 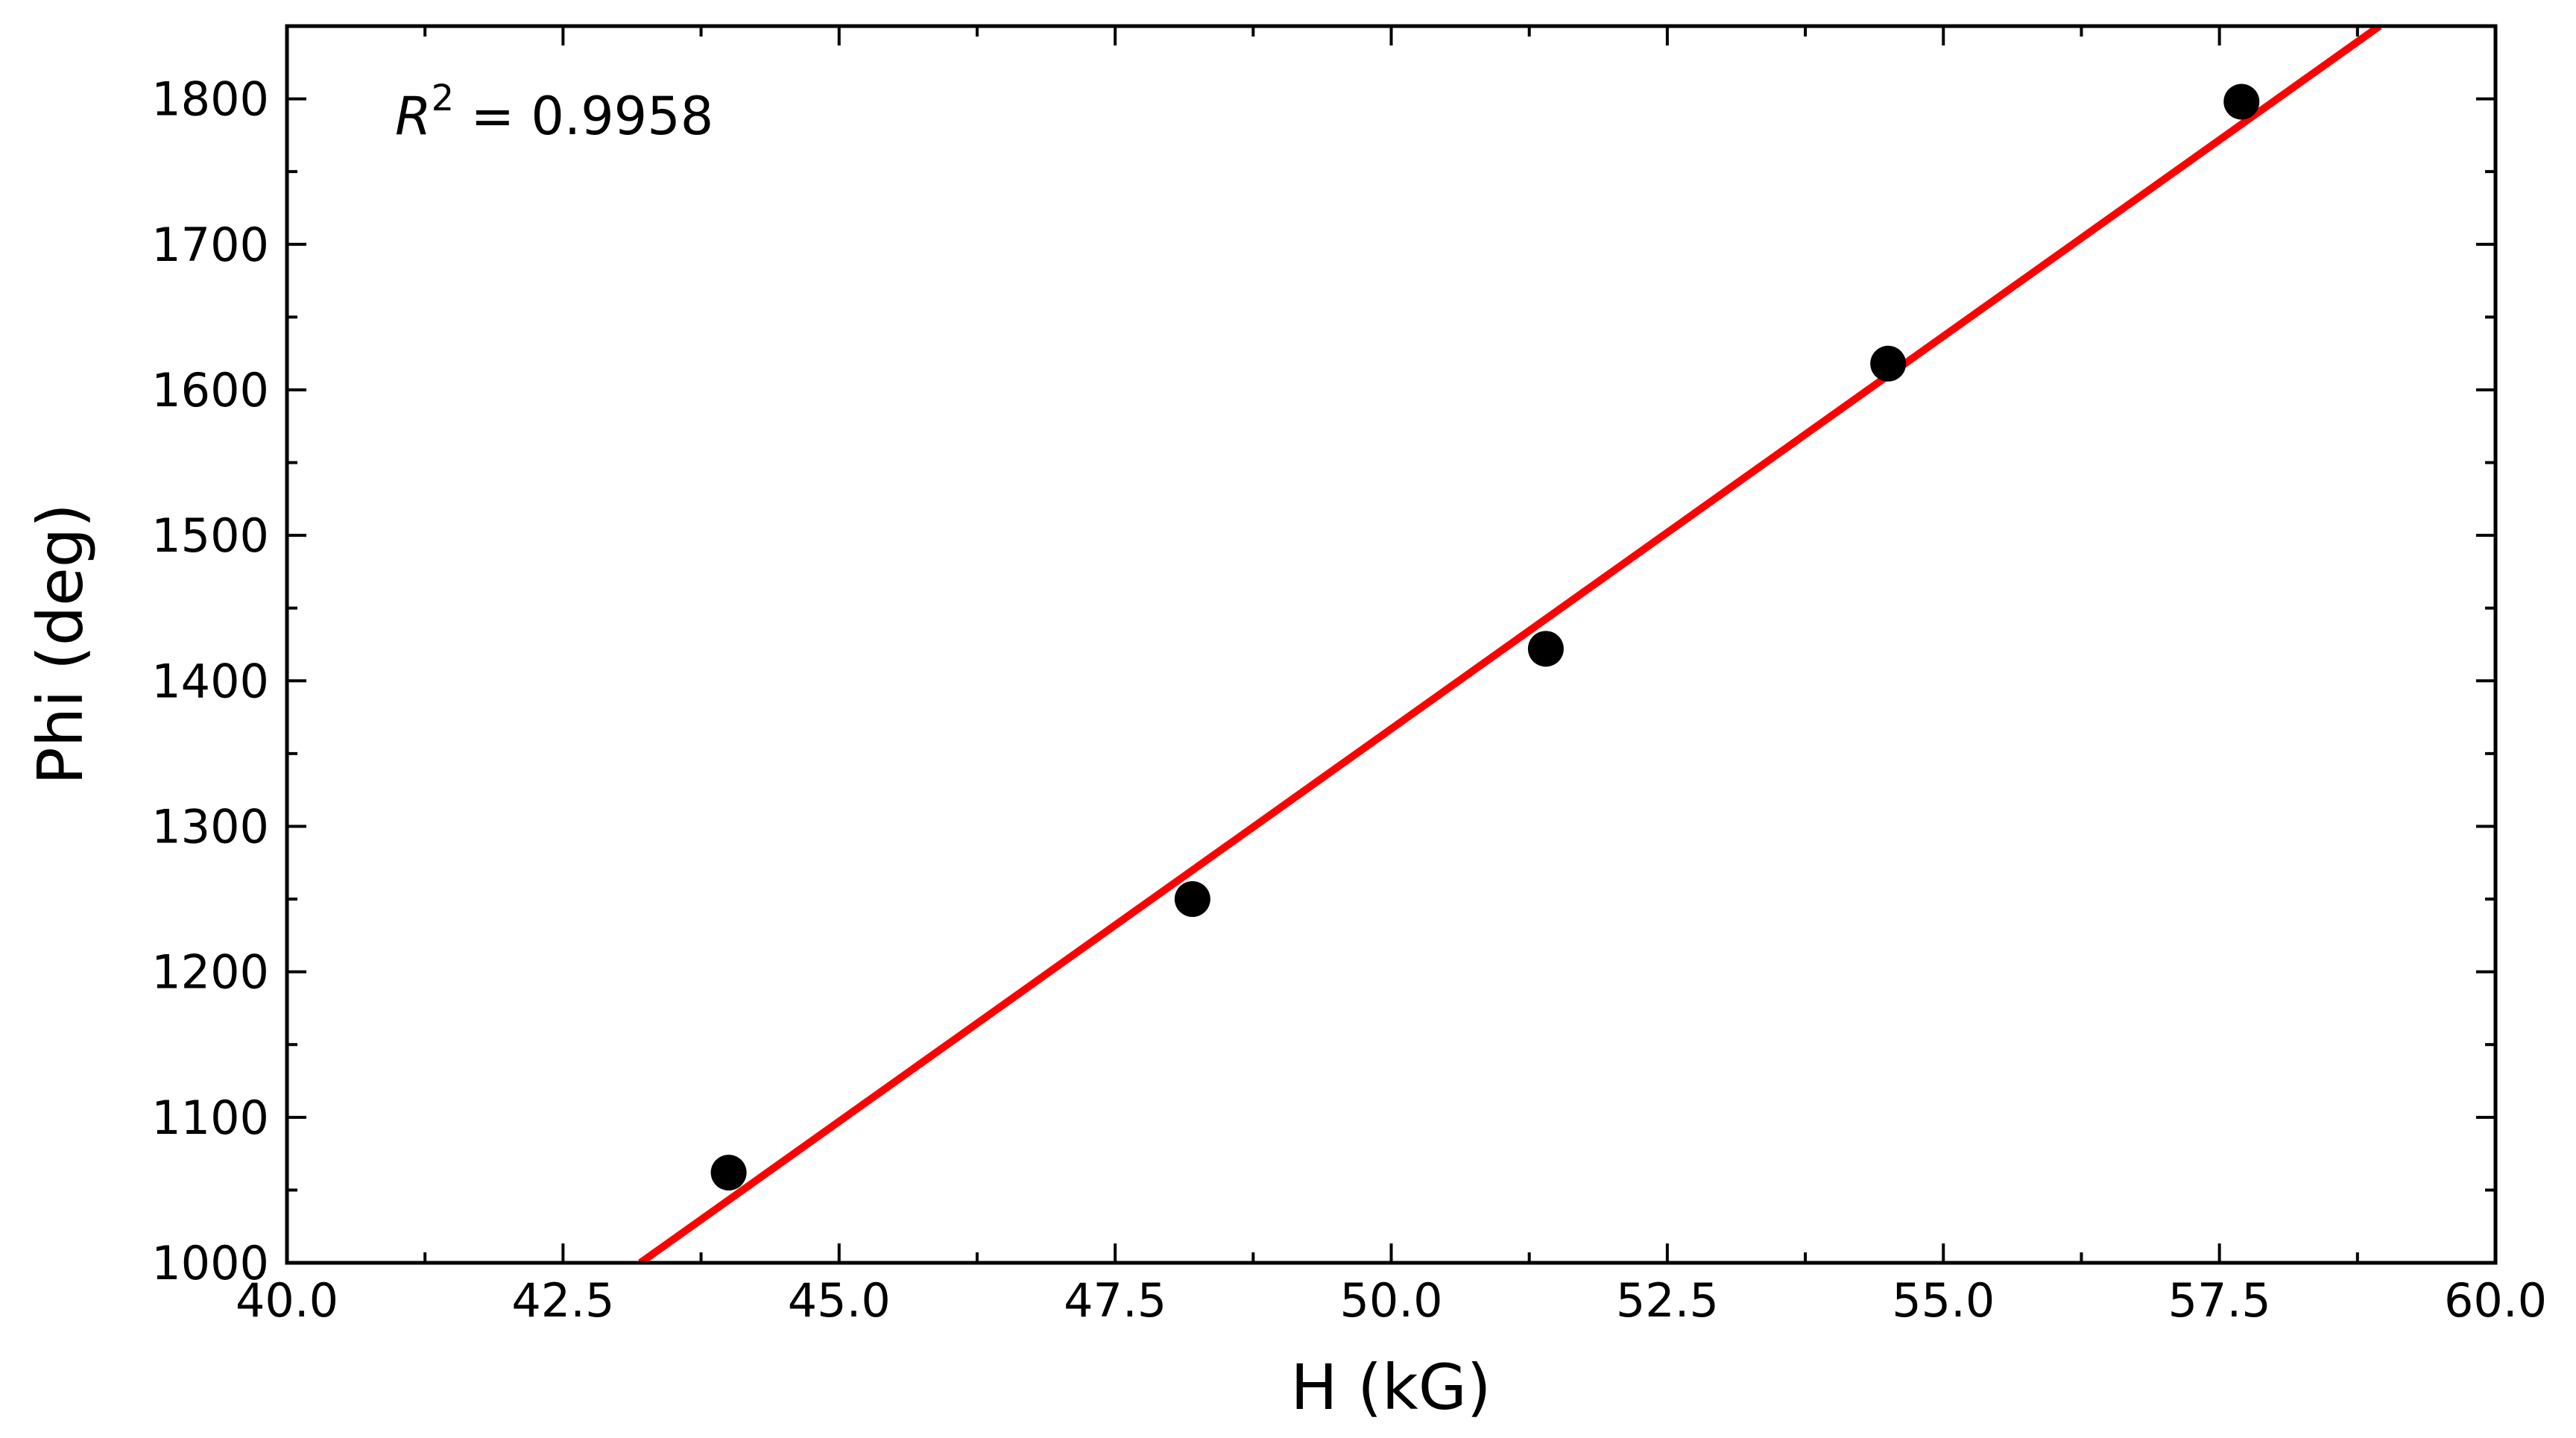 I want to click on y-tick-label: 1800, so click(x=210, y=99).